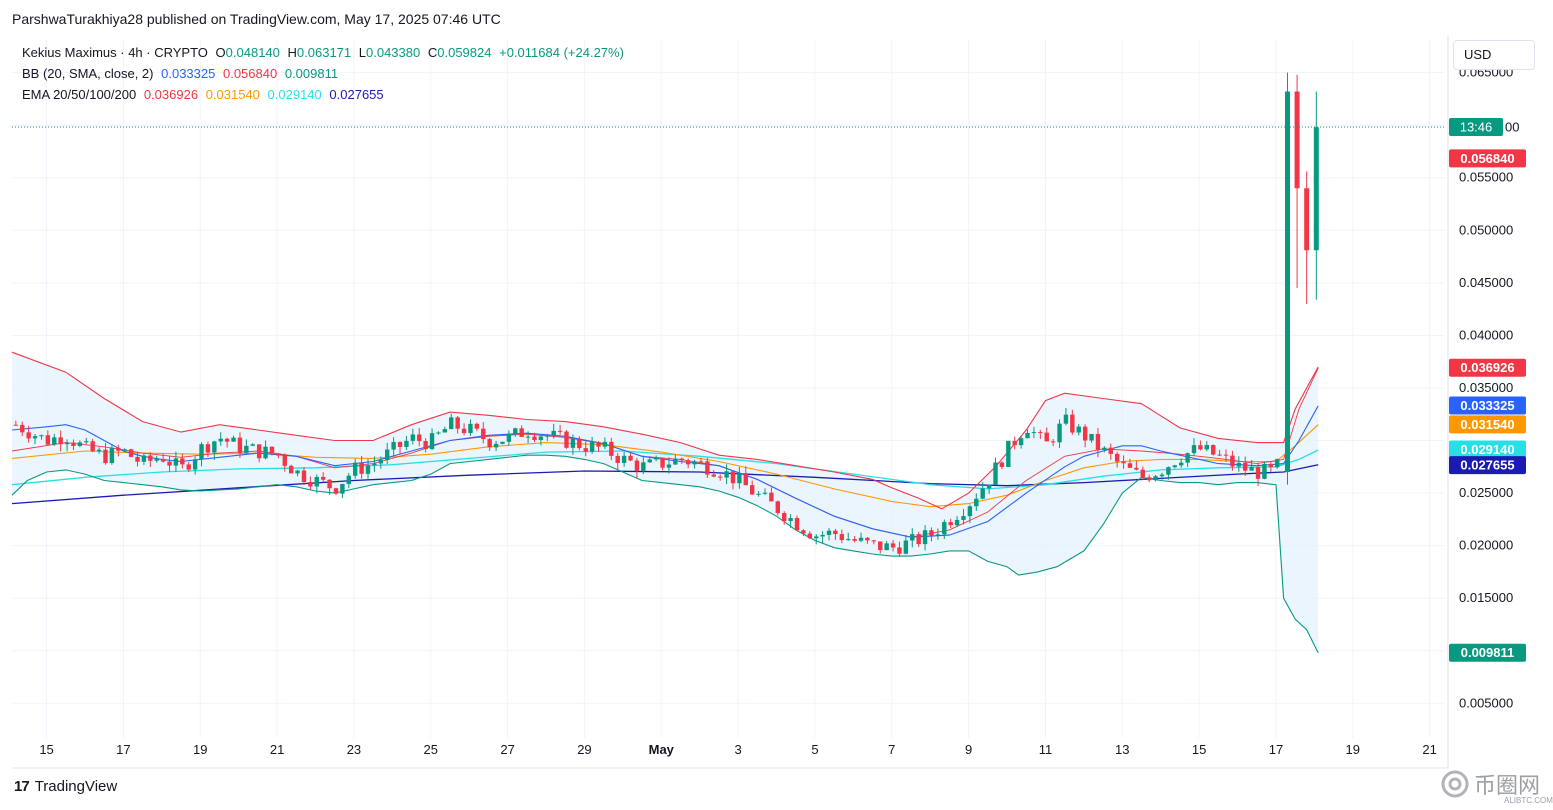  Describe the element at coordinates (76, 786) in the screenshot. I see `brand-name: TradingView` at that location.